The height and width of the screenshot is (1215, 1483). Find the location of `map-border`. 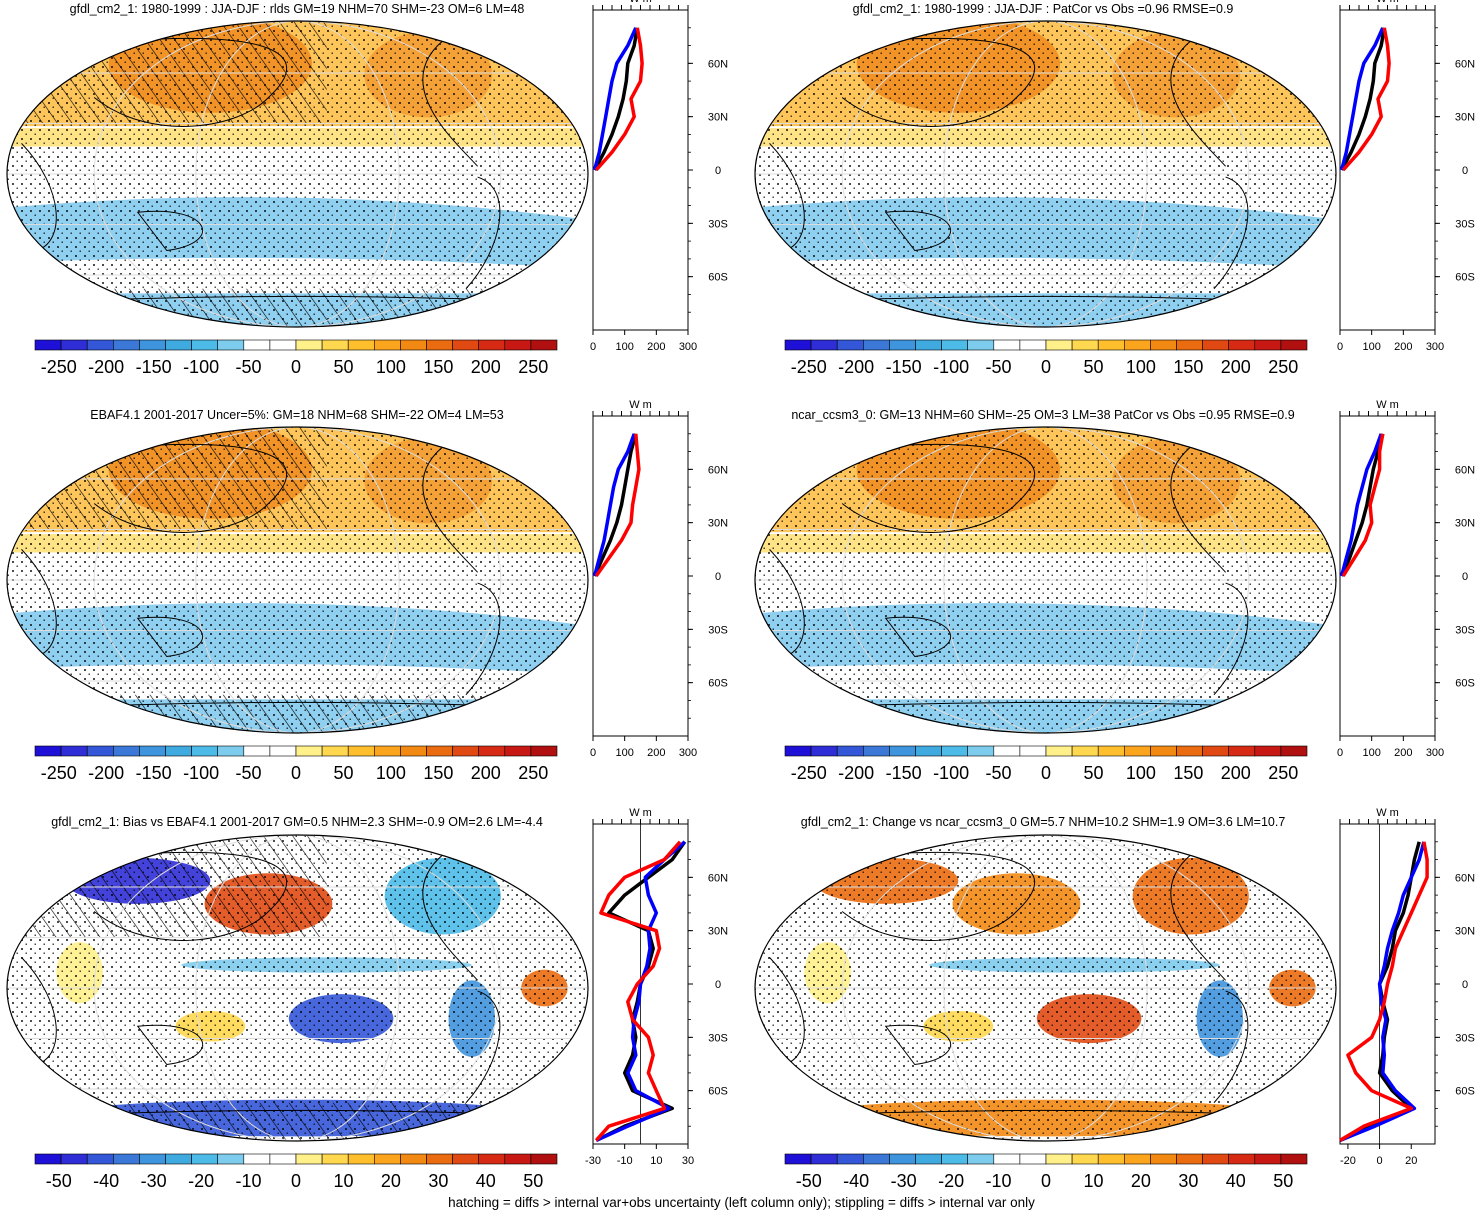

map-border is located at coordinates (1045, 988).